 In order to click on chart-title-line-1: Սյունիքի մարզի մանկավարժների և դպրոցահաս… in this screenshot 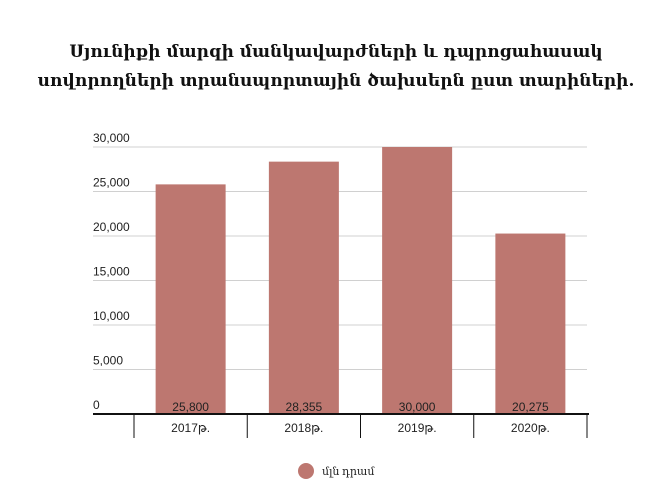, I will do `click(335, 52)`.